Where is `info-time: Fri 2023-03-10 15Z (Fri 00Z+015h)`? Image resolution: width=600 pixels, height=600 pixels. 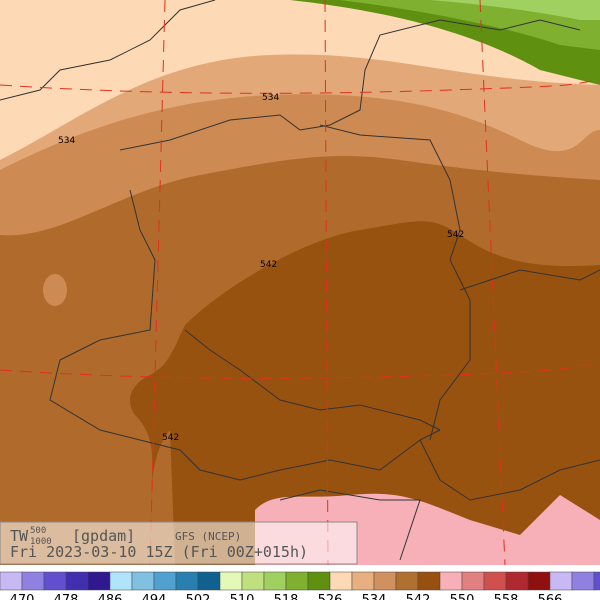 info-time: Fri 2023-03-10 15Z (Fri 00Z+015h) is located at coordinates (159, 552).